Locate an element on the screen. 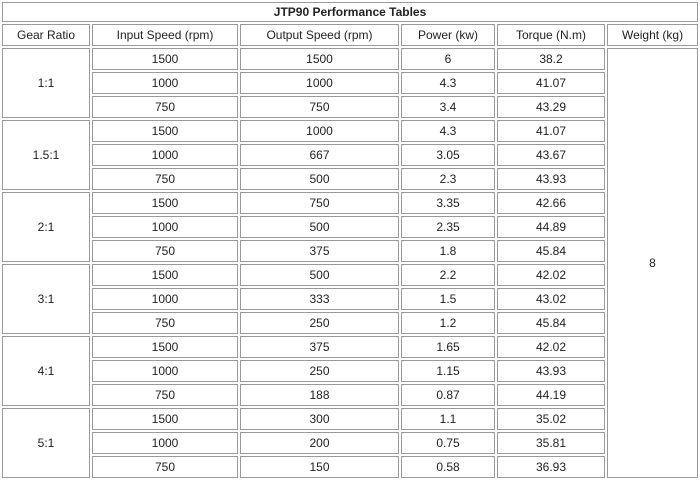  gear-ratio: 3:1 is located at coordinates (46, 299).